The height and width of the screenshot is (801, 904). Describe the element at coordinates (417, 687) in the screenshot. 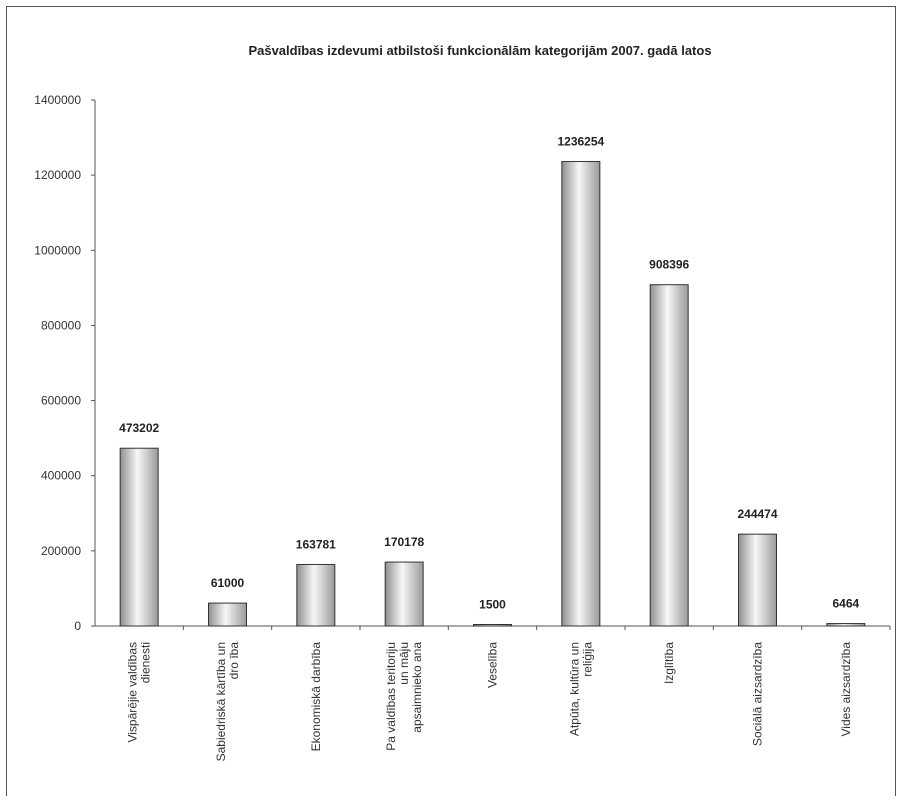

I see `category-label-line: apsaimnieko ana` at that location.